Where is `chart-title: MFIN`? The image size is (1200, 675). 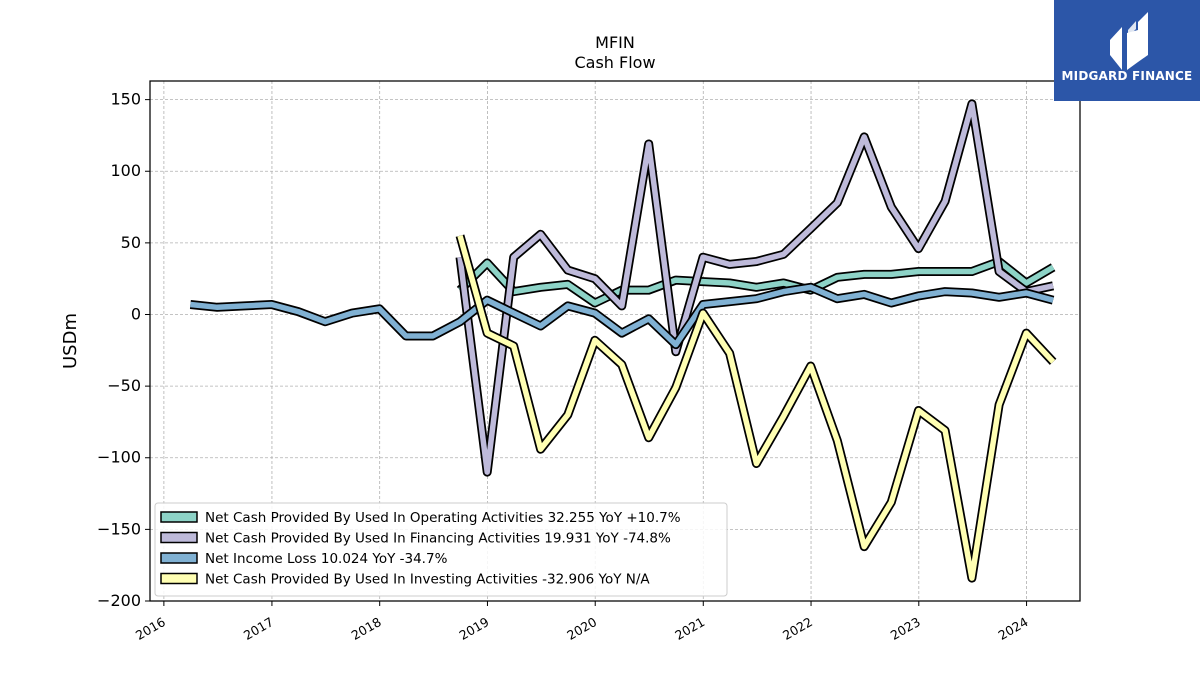
chart-title: MFIN is located at coordinates (615, 42).